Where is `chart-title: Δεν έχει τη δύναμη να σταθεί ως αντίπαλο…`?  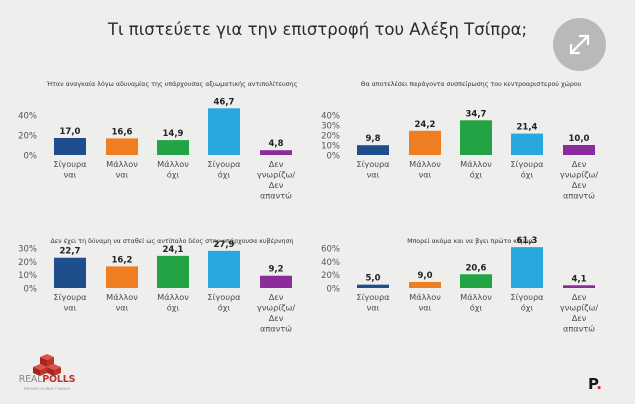 chart-title: Δεν έχει τη δύναμη να σταθεί ως αντίπαλο… is located at coordinates (171, 241).